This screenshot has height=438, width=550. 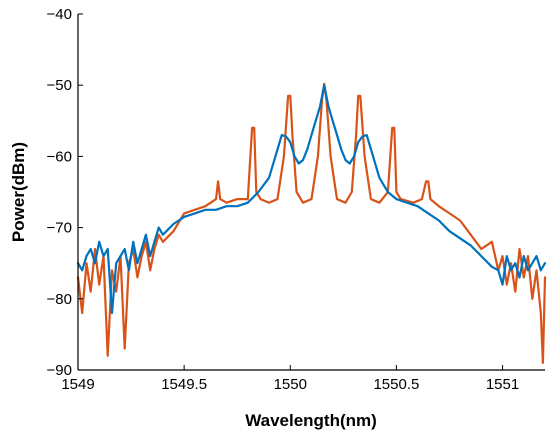 I want to click on y-axis-label: Power(dBm), so click(x=18, y=192).